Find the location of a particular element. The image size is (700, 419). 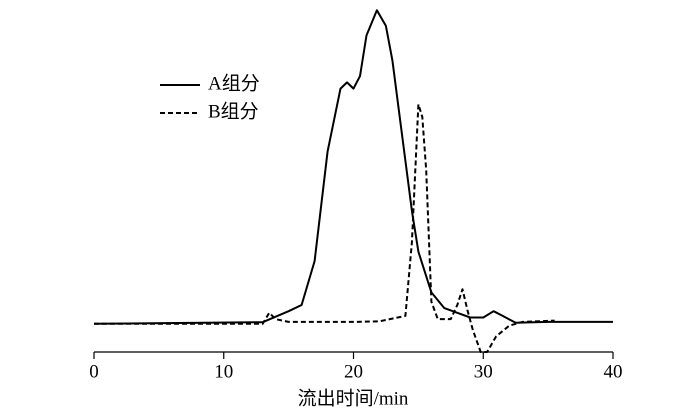

x-tick-label: 20 is located at coordinates (353, 371).